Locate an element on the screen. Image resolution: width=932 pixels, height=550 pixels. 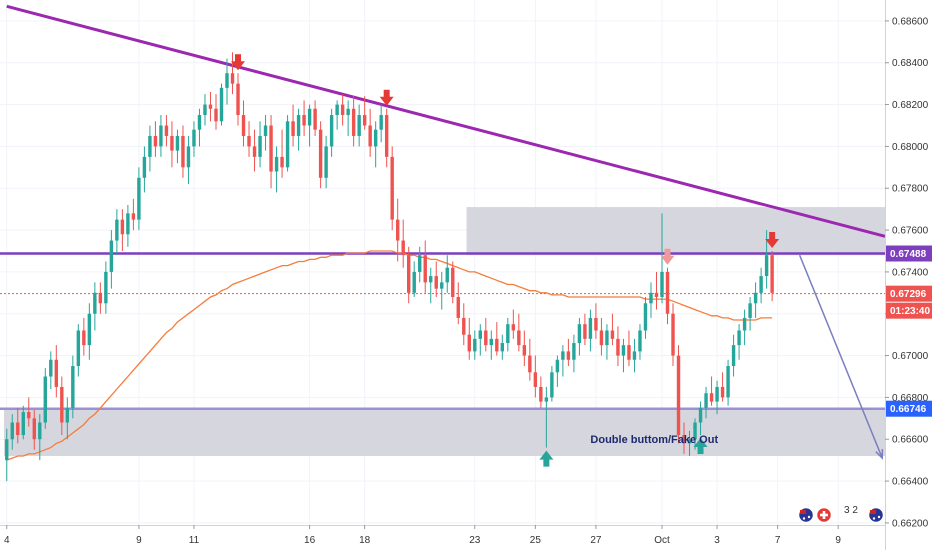
price-tag-label-2: 01:23:40 is located at coordinates (910, 311).